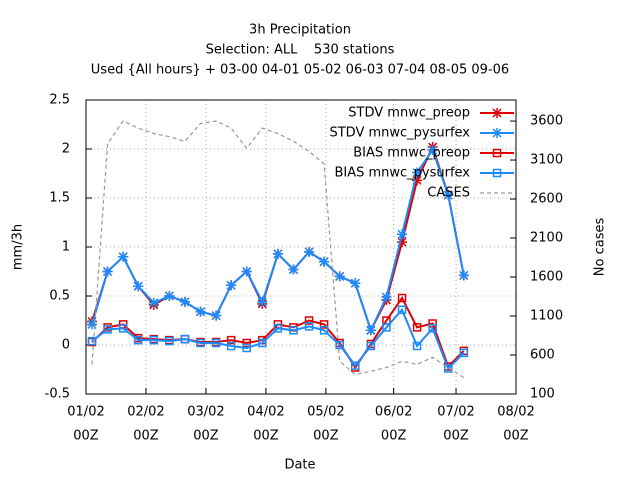 The width and height of the screenshot is (640, 480). Describe the element at coordinates (300, 30) in the screenshot. I see `chart-title: 3h Precipitation` at that location.